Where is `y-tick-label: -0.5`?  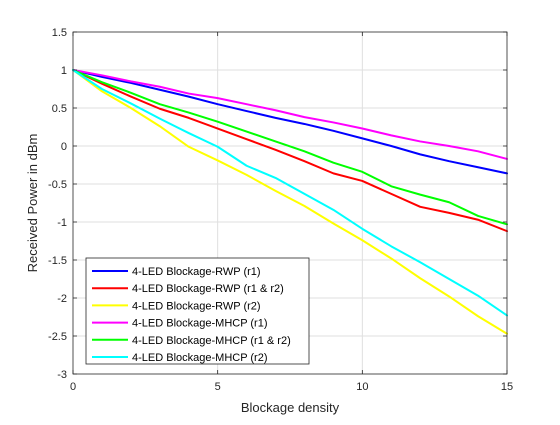
y-tick-label: -0.5 is located at coordinates (57, 185).